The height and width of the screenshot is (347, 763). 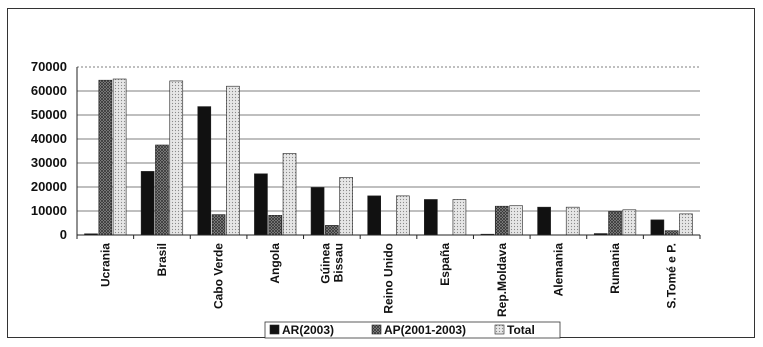 What do you see at coordinates (275, 263) in the screenshot?
I see `x-category-label: Angola` at bounding box center [275, 263].